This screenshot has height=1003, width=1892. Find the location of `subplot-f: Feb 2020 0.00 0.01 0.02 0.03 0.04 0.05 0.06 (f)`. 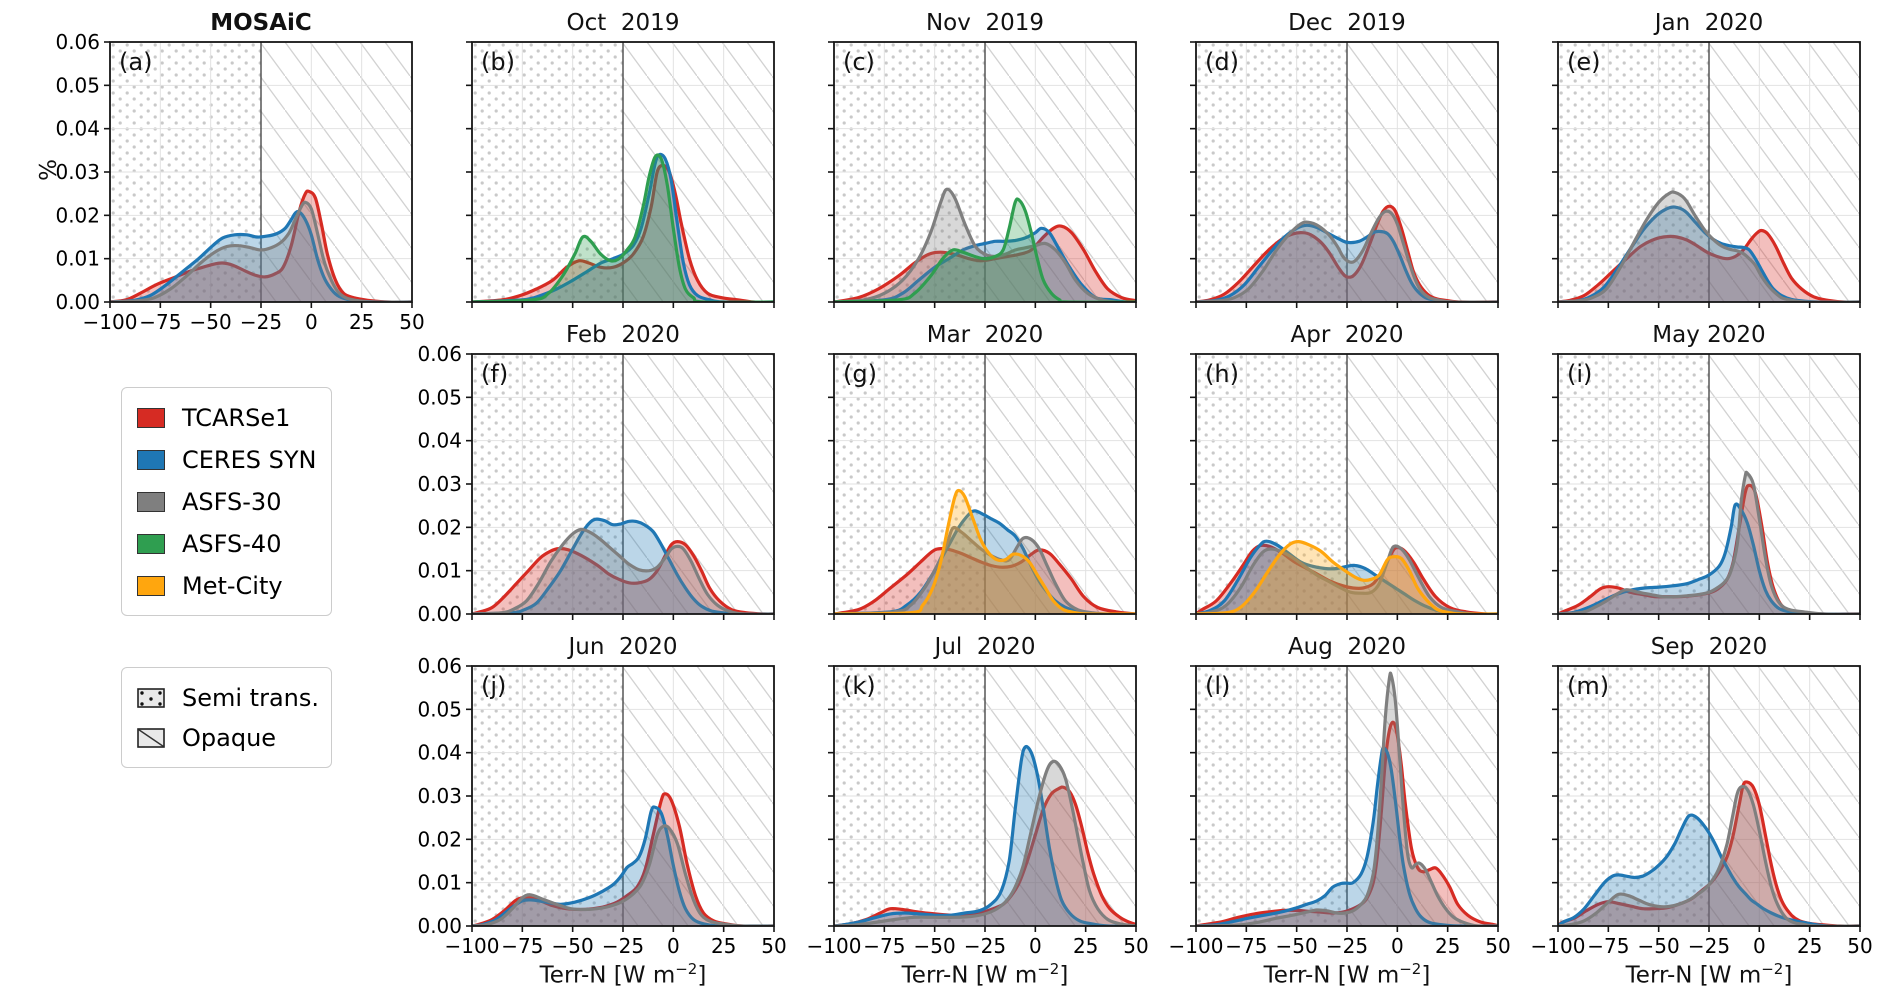

subplot-f: Feb 2020 0.00 0.01 0.02 0.03 0.04 0.05 0.06 (f) is located at coordinates (596, 474).